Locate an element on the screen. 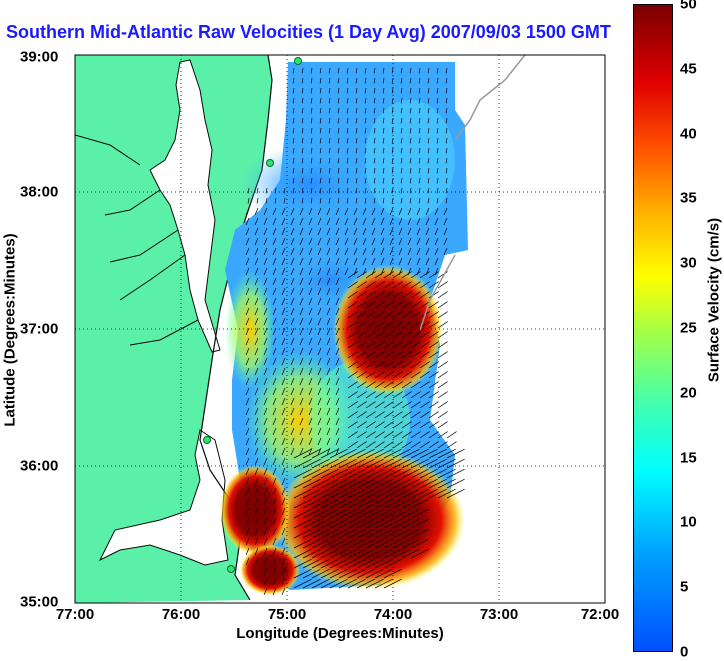 Image resolution: width=724 pixels, height=661 pixels. colorbar-tick: 15 is located at coordinates (688, 458).